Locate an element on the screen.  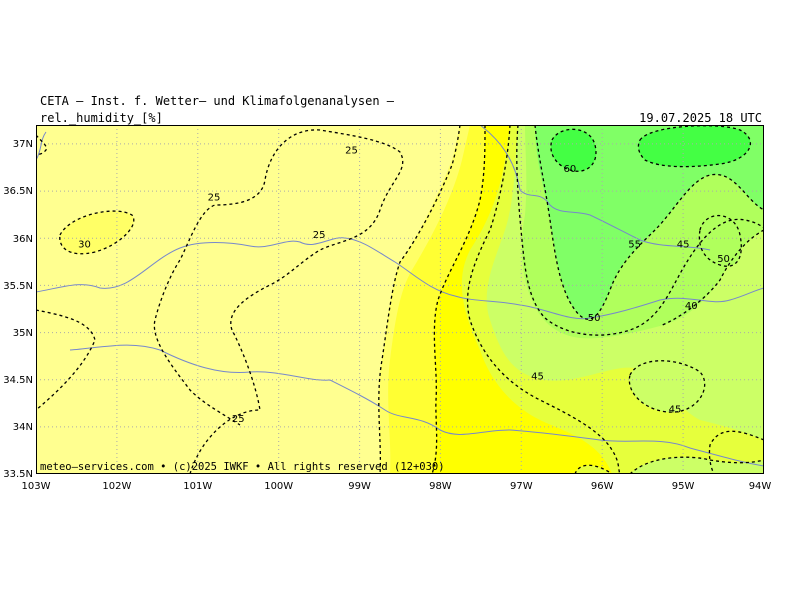
lat-label: 37N is located at coordinates (23, 144).